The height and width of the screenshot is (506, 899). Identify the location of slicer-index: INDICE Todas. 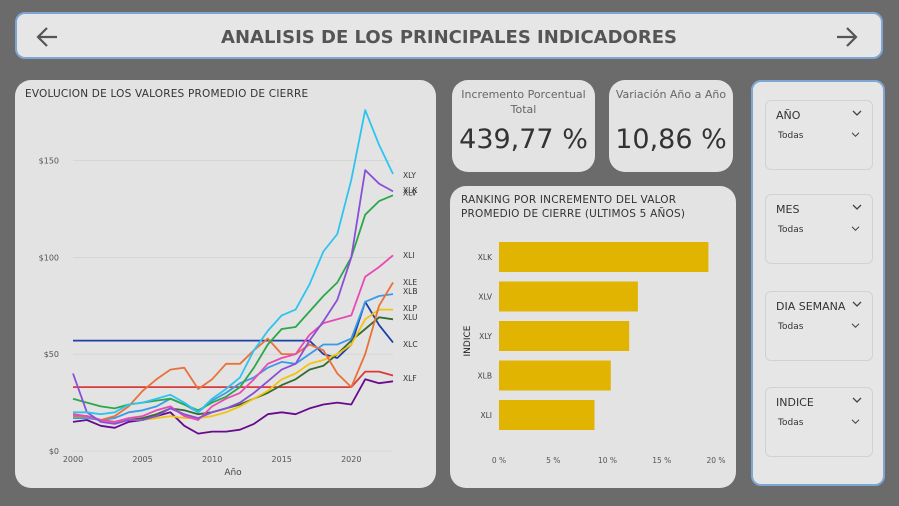
(819, 422).